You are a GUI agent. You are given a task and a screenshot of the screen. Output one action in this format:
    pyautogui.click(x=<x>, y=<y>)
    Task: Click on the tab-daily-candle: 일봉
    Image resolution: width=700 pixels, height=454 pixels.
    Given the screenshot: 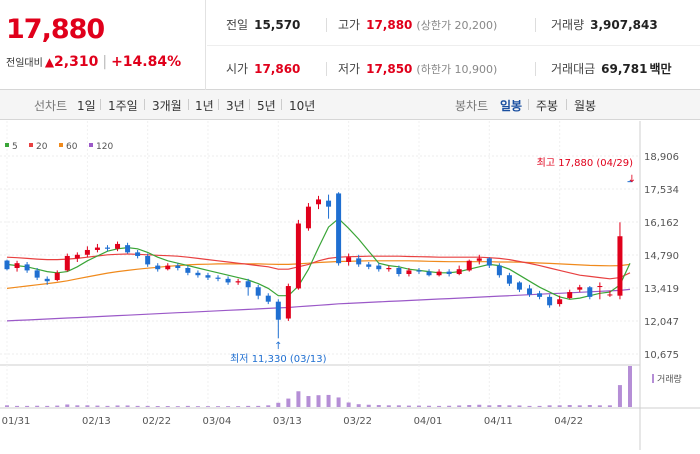 What is the action you would take?
    pyautogui.click(x=511, y=106)
    